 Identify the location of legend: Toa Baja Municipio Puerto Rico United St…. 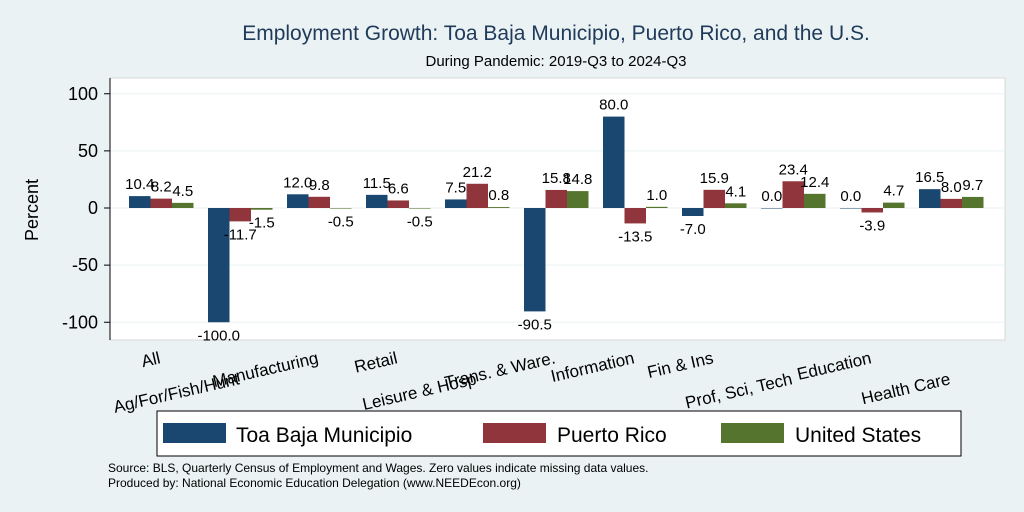
(559, 433).